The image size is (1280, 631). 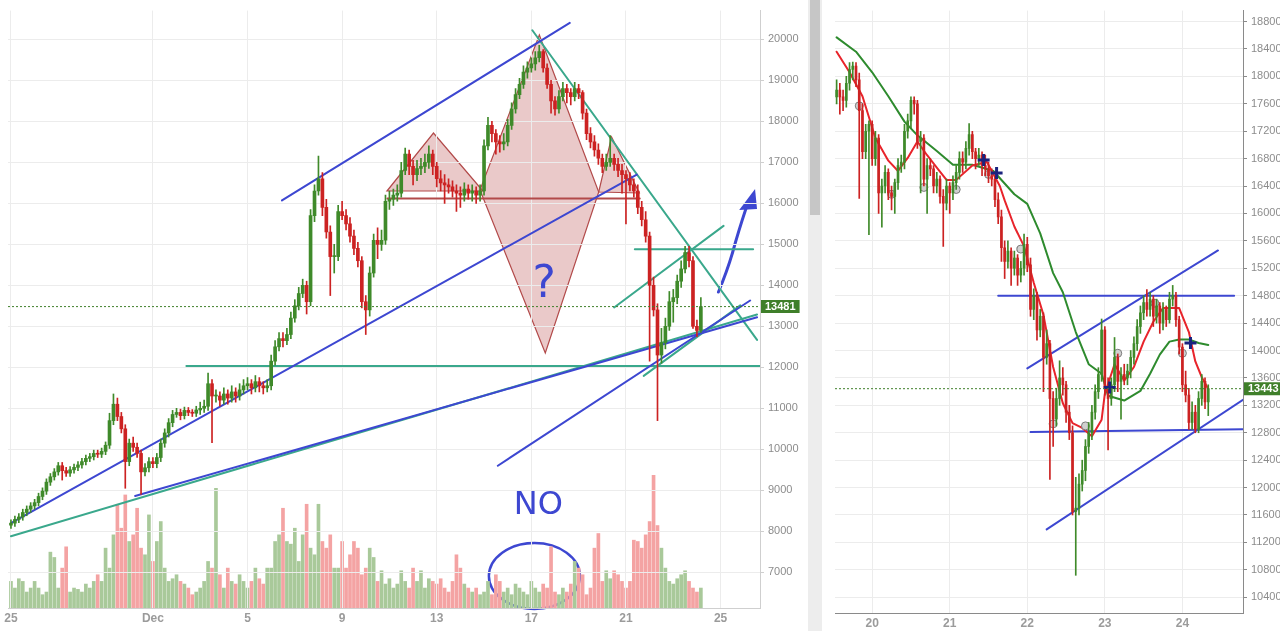 I want to click on y-tick-label: 15000, so click(x=783, y=243).